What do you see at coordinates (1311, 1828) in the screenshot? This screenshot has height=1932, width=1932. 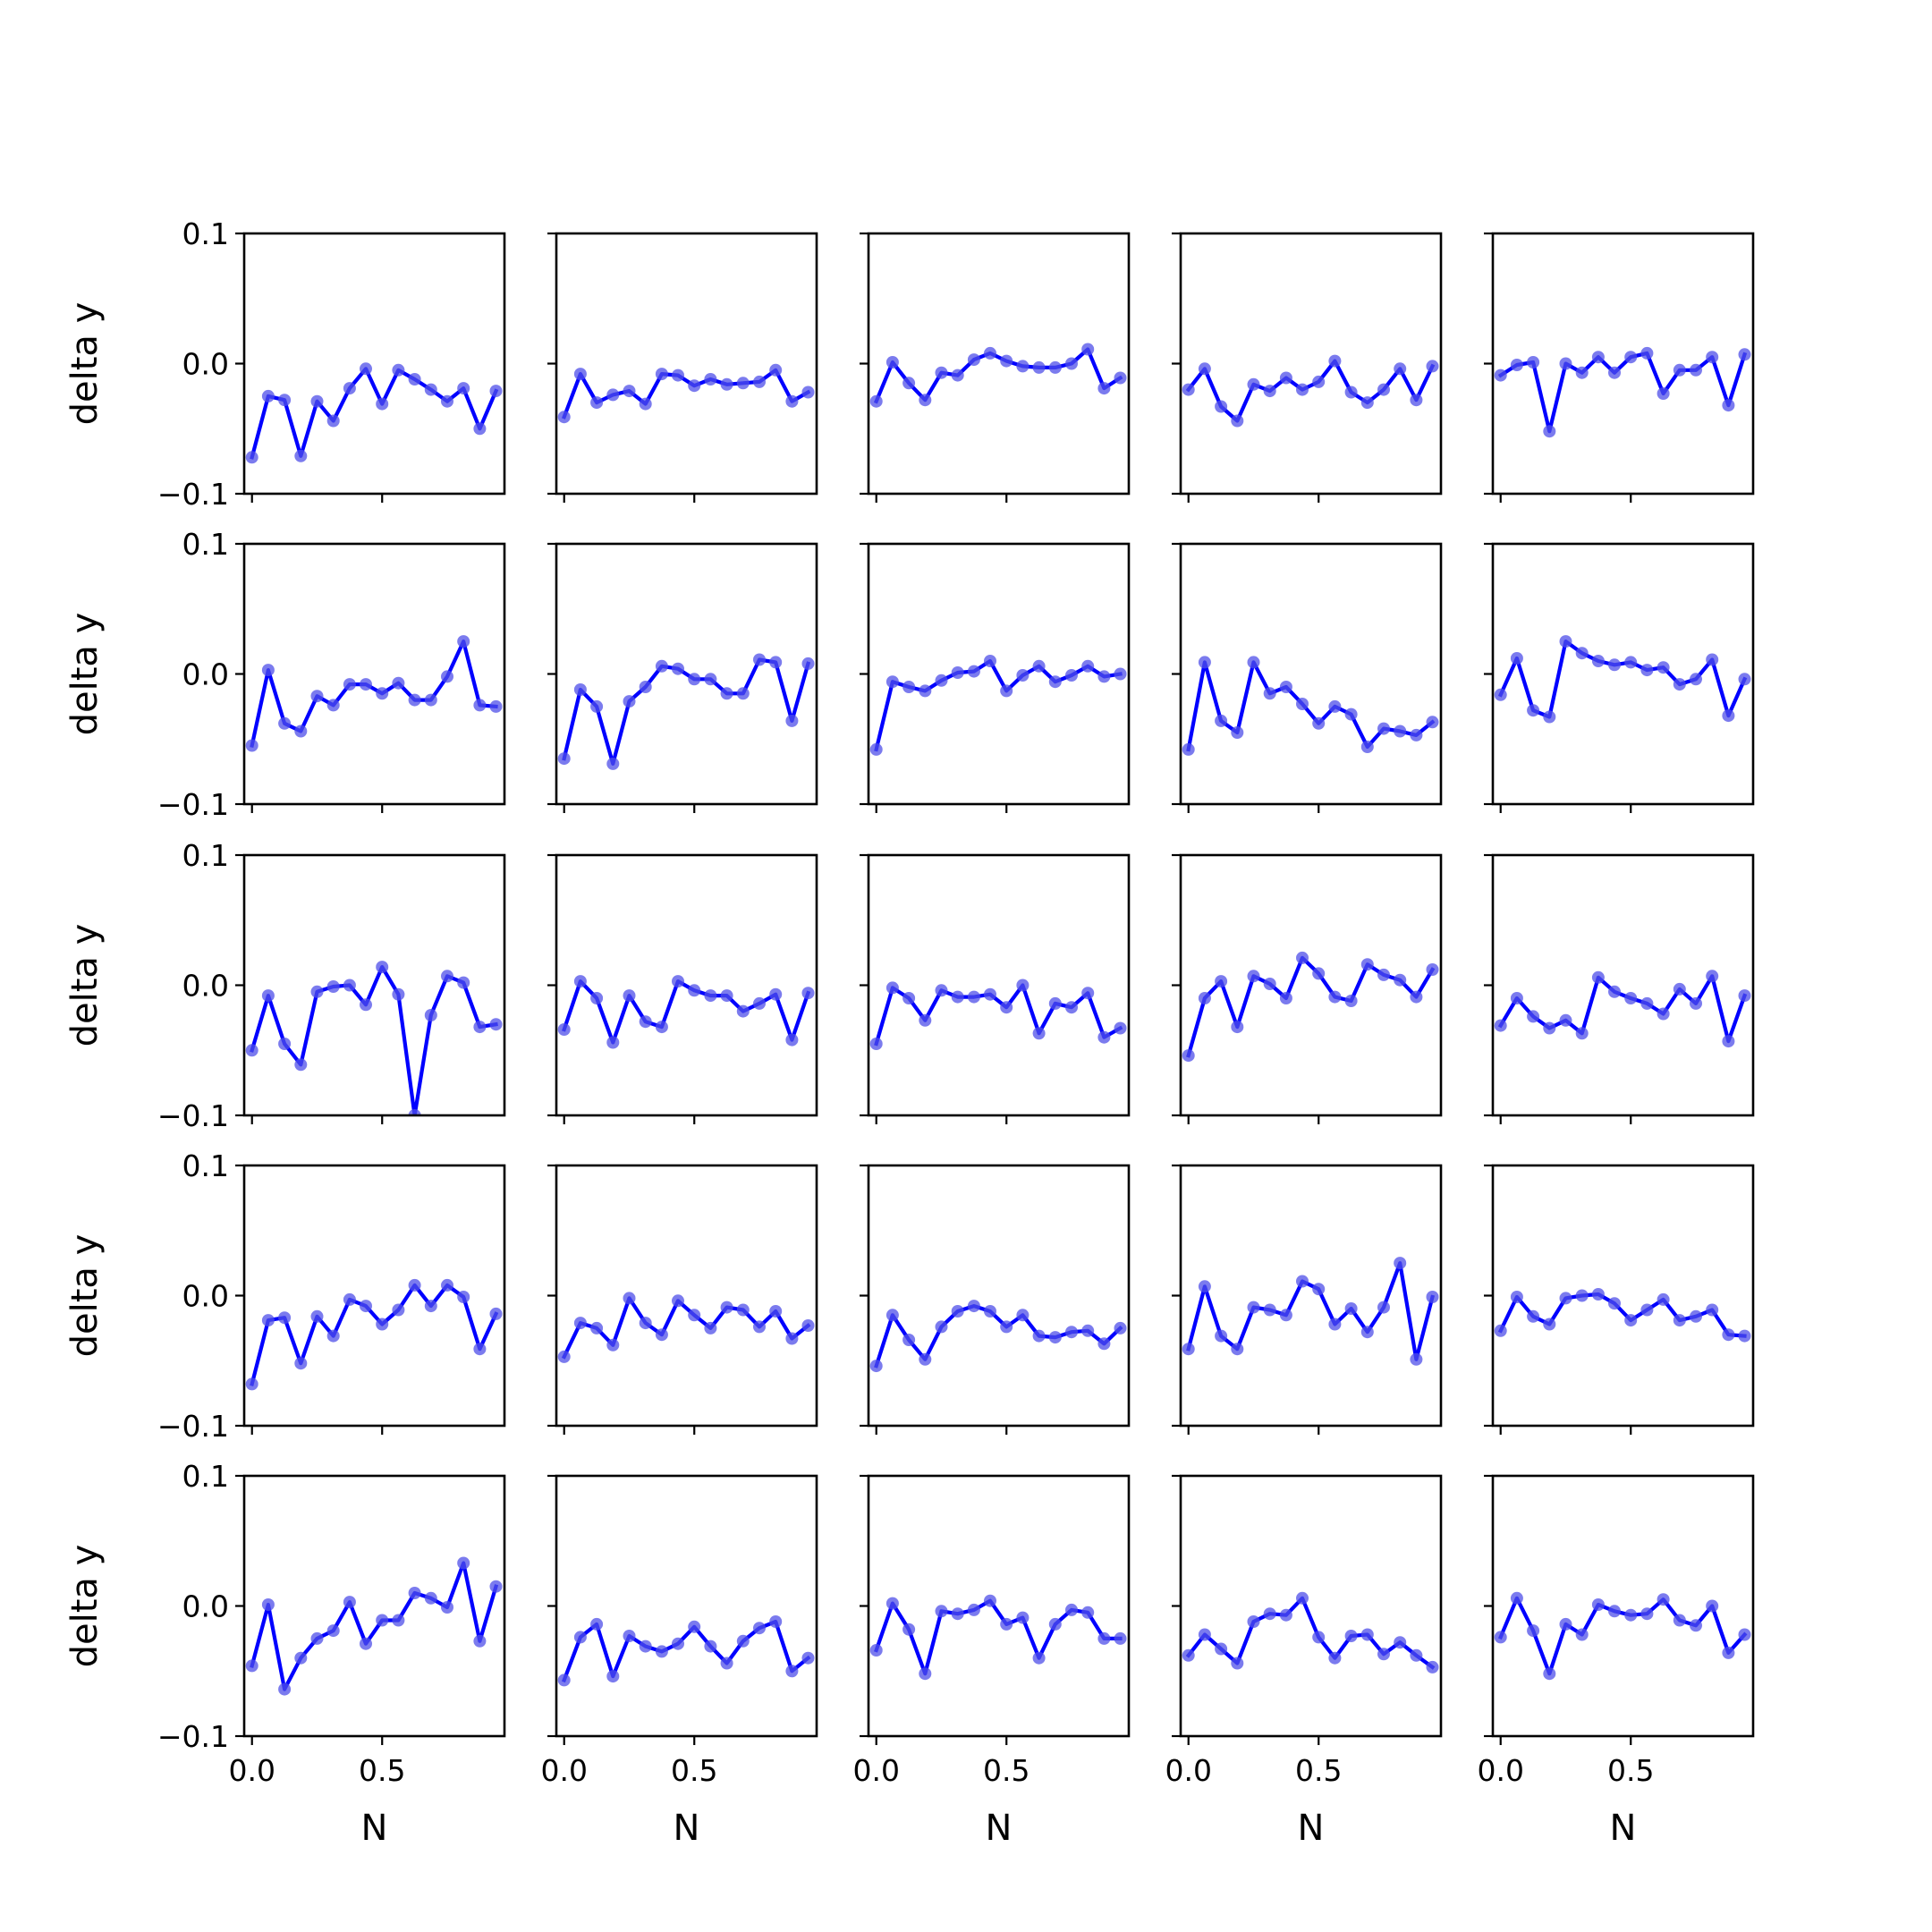 I see `x-axis-label: N` at bounding box center [1311, 1828].